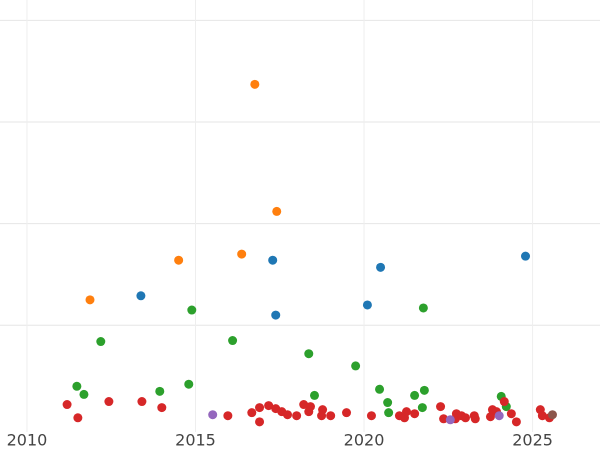 The width and height of the screenshot is (600, 450). What do you see at coordinates (532, 440) in the screenshot?
I see `x-tick-label: 2025` at bounding box center [532, 440].